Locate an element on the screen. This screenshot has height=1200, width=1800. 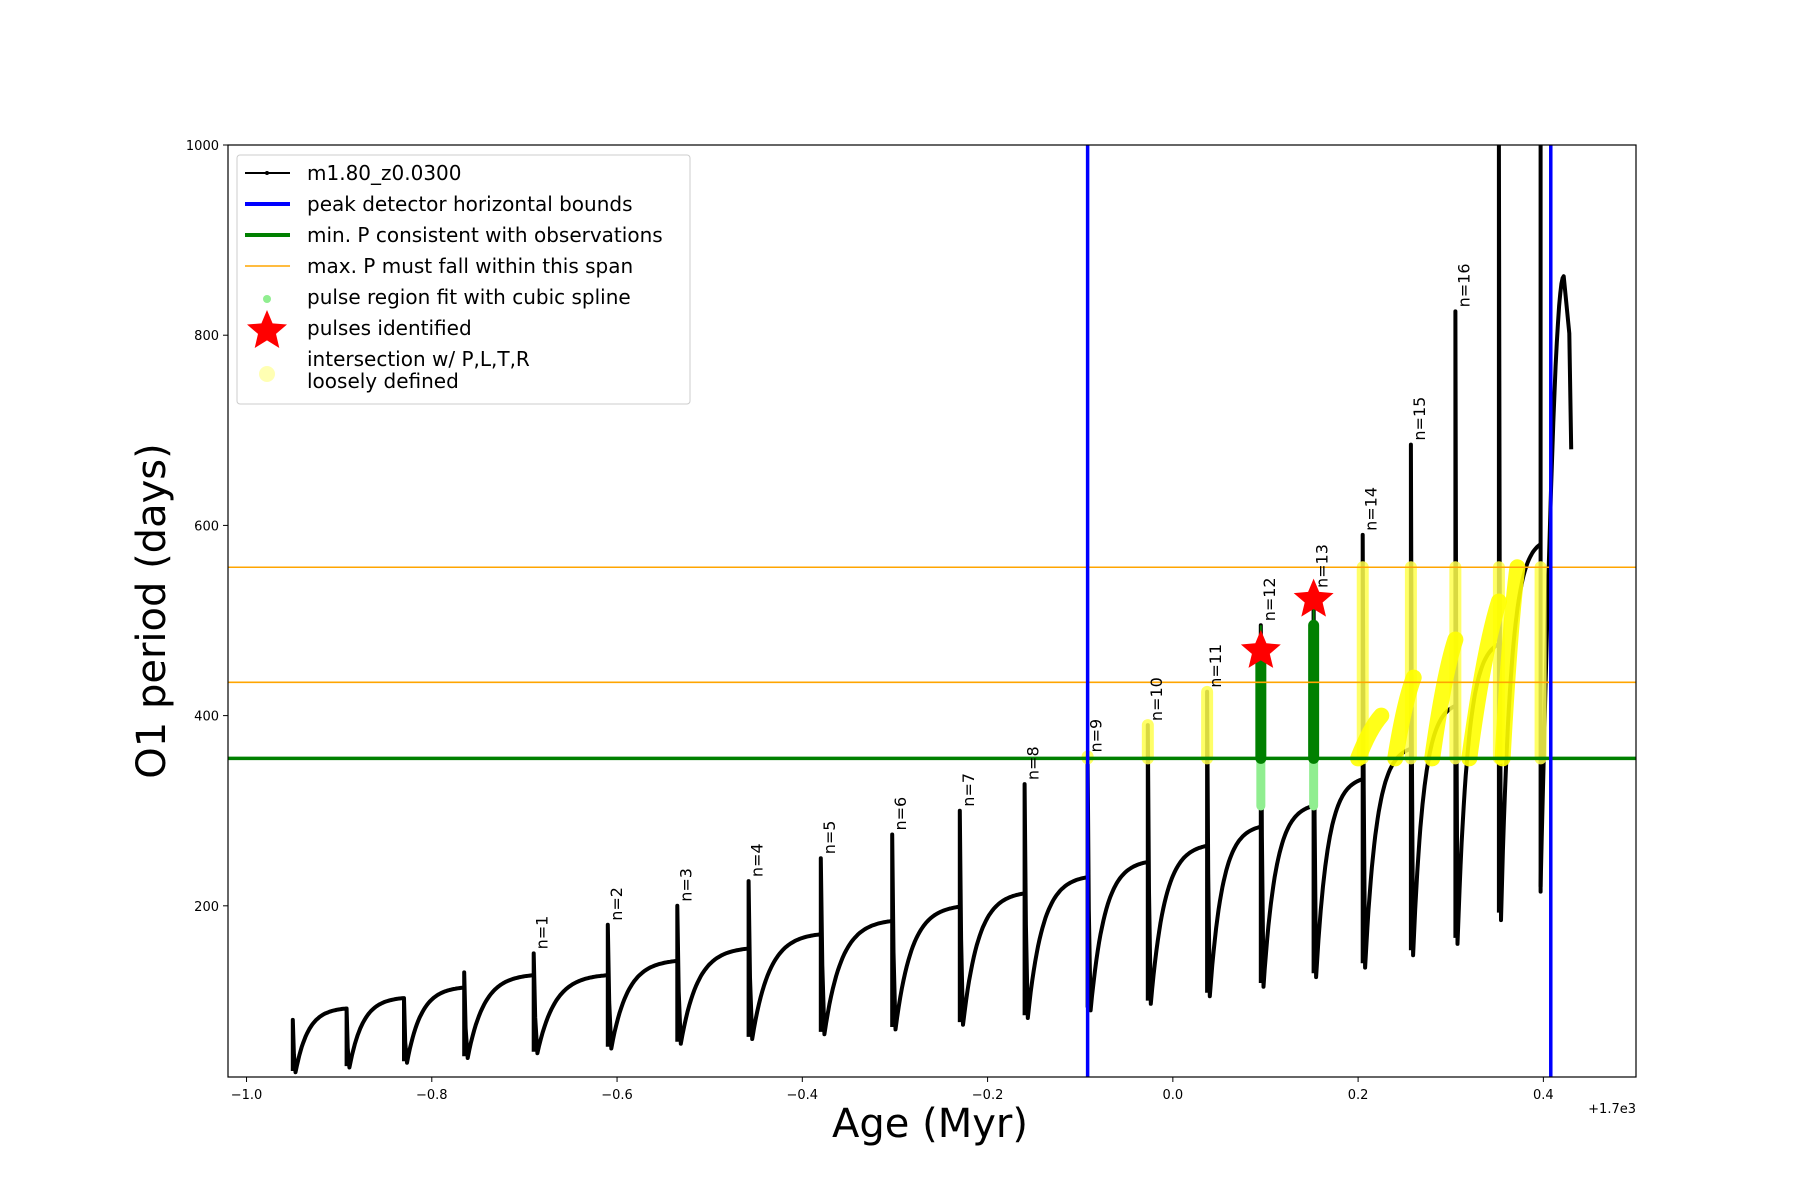
y-tick-label: 1000 is located at coordinates (202, 146).